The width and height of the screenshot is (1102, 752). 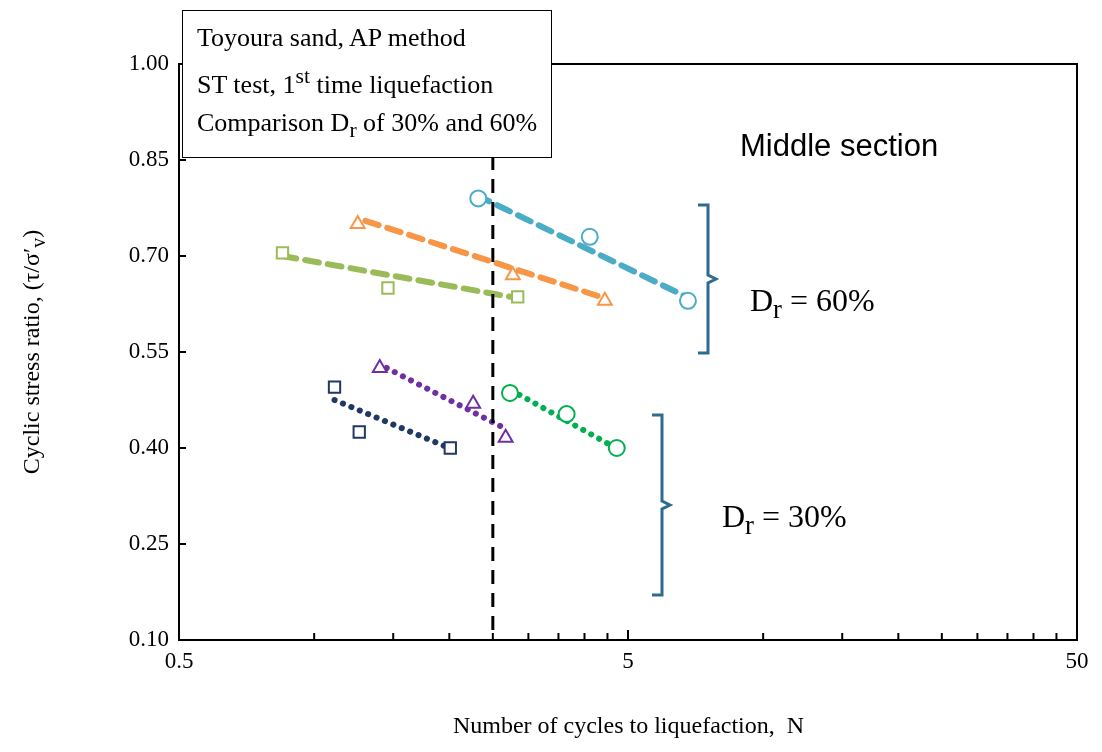 What do you see at coordinates (148, 447) in the screenshot?
I see `y-tick-label: 0.40` at bounding box center [148, 447].